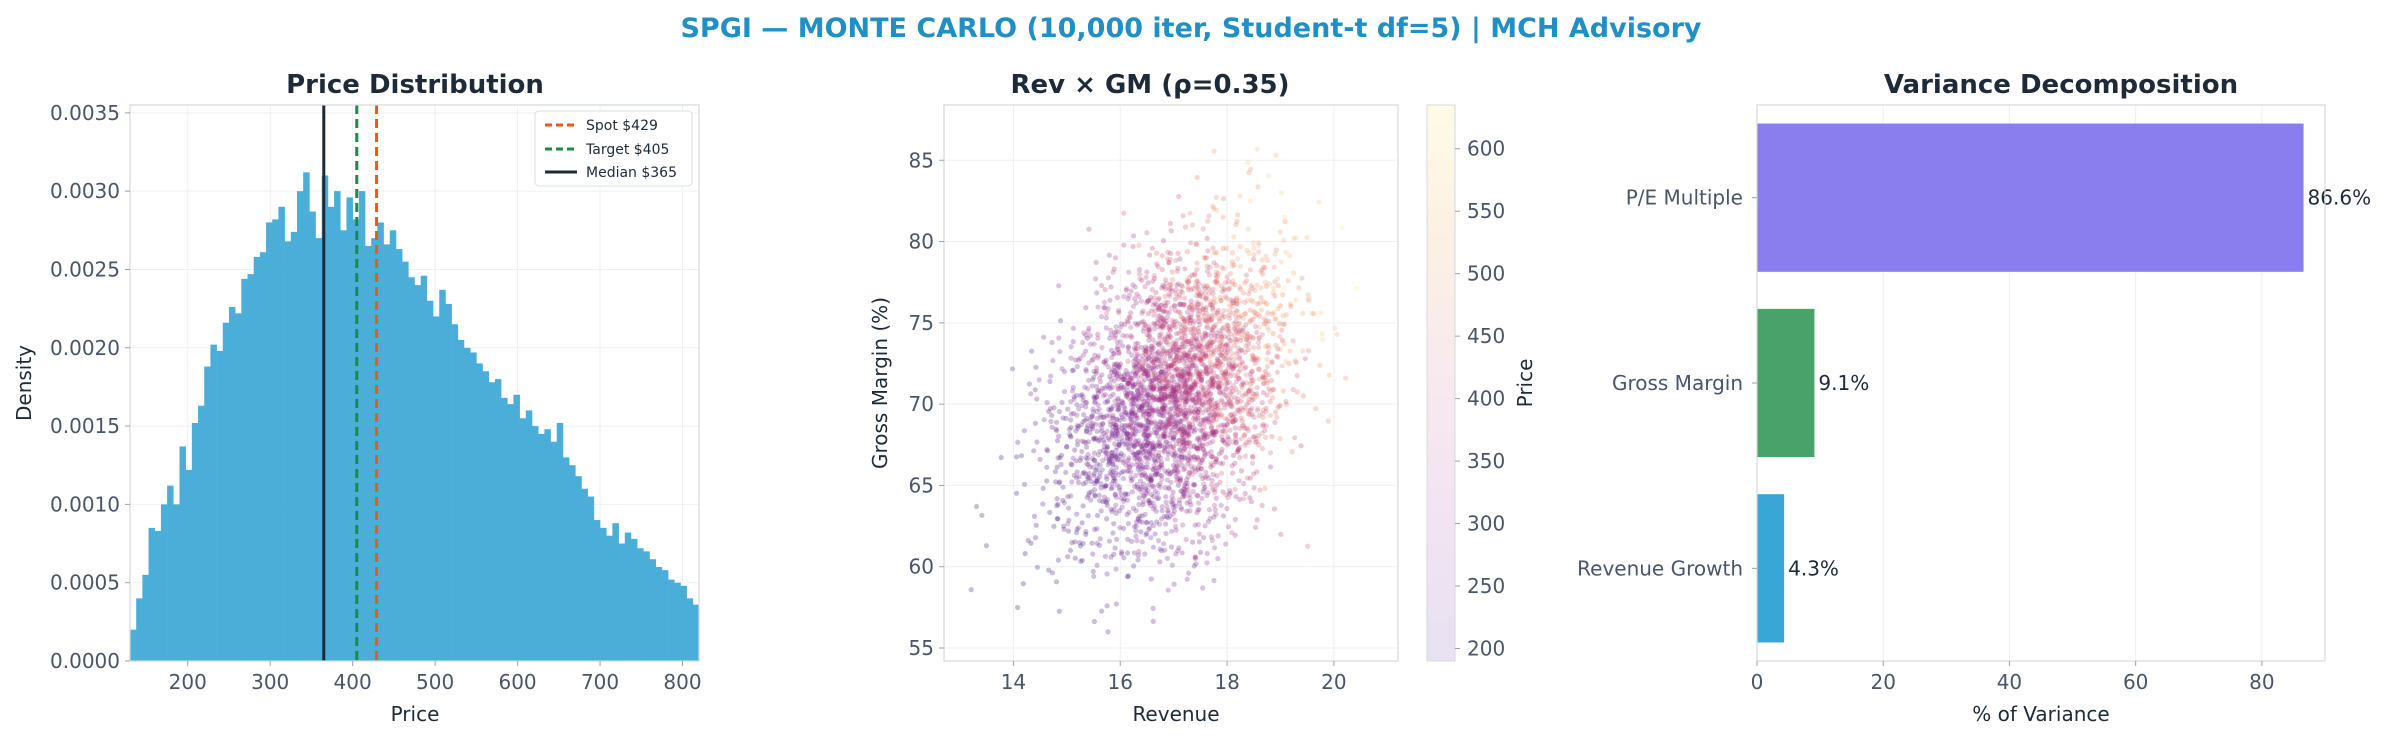  I want to click on variance-bar-value-label: 4.3%, so click(1813, 568).